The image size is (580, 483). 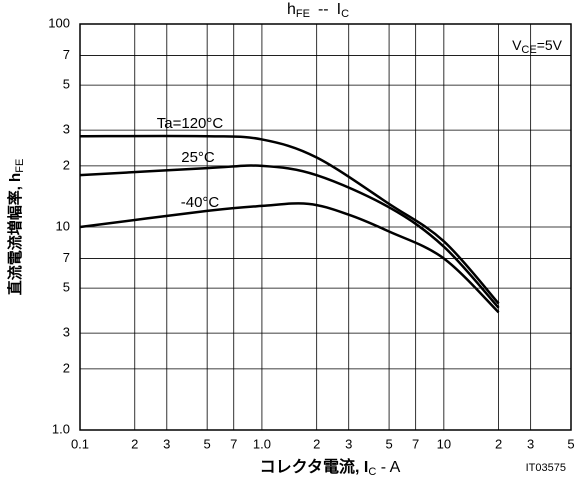 I want to click on y-tick-label: 10, so click(x=63, y=225).